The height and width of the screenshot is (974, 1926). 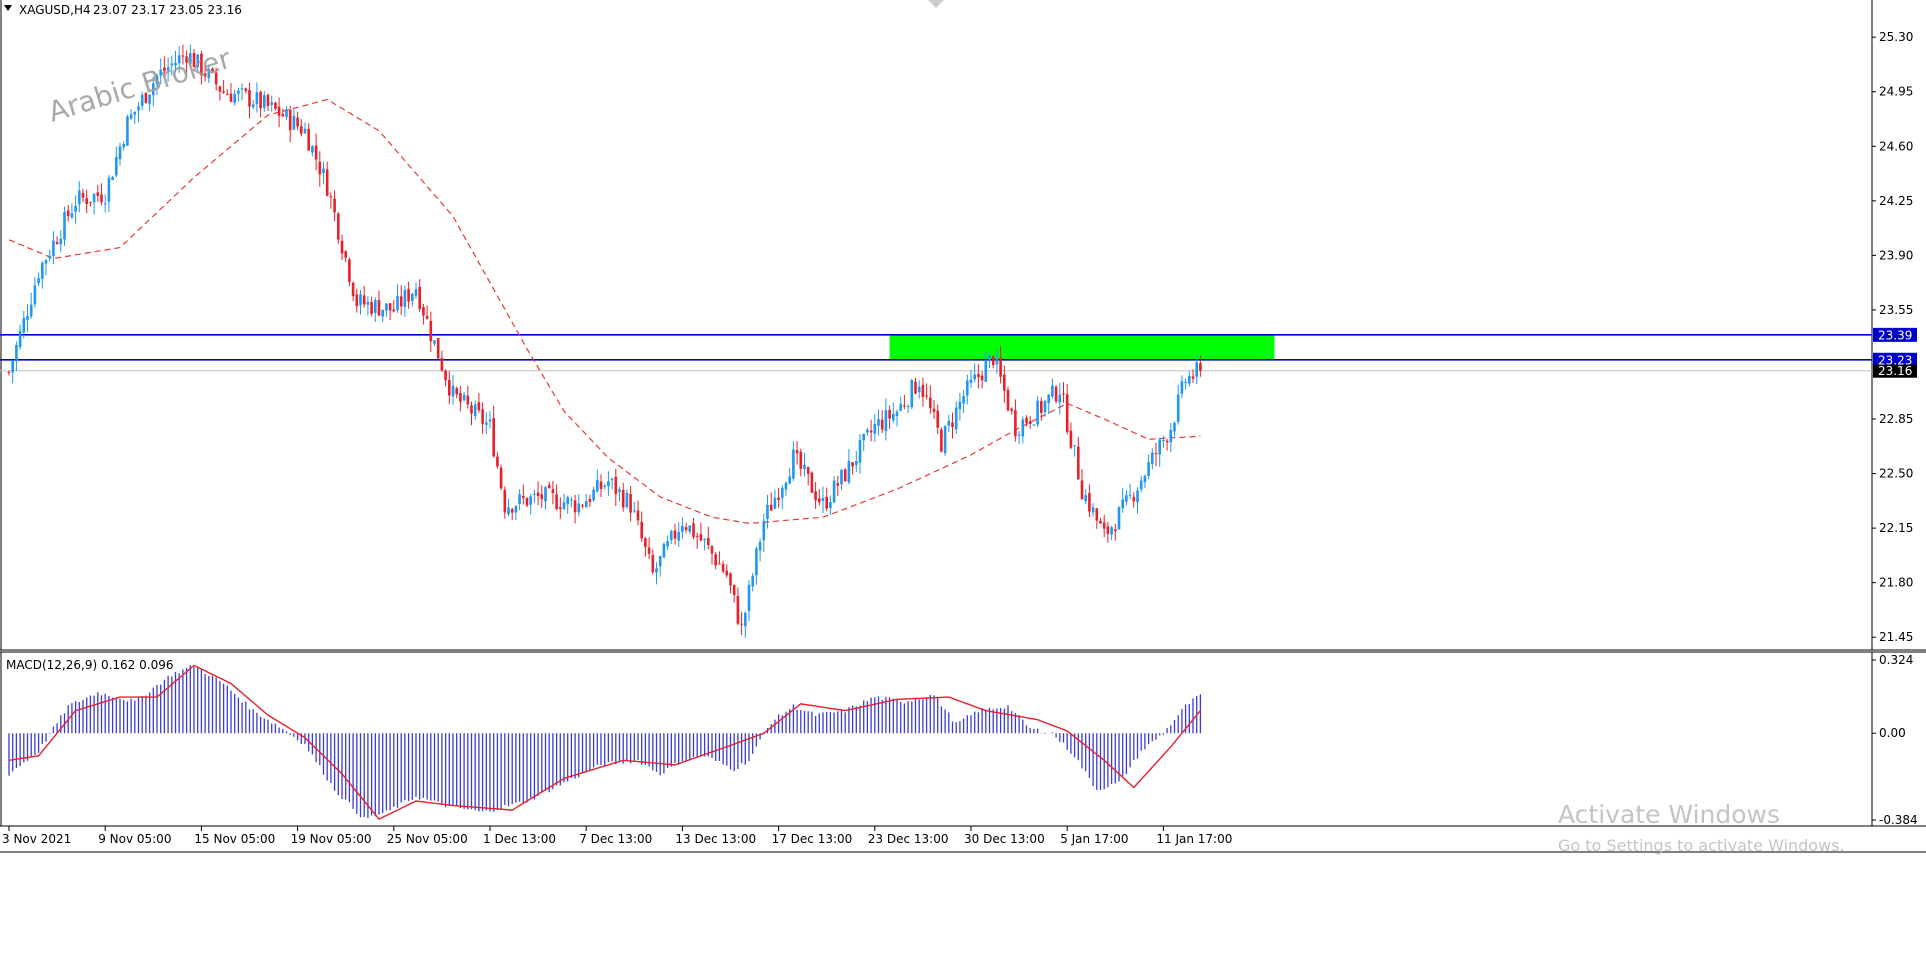 I want to click on macd-histogram, so click(x=605, y=742).